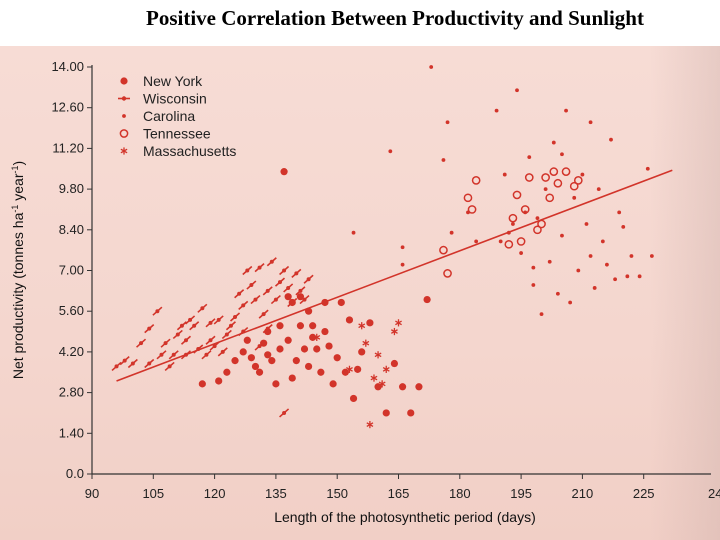 The width and height of the screenshot is (720, 540). I want to click on legend-marker-carolina, so click(124, 116).